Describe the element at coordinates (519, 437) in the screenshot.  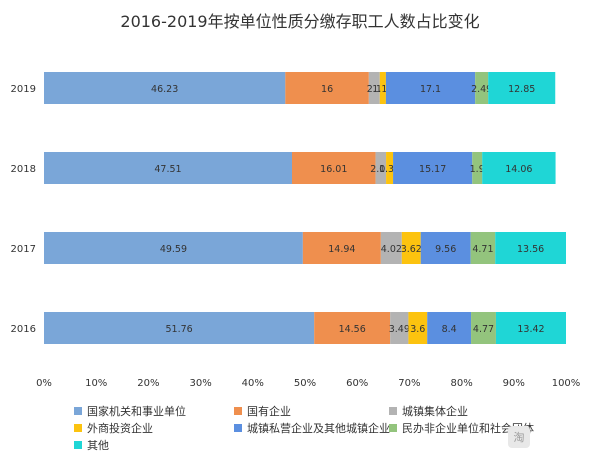
I see `watermark-logo-icon: 淘` at that location.